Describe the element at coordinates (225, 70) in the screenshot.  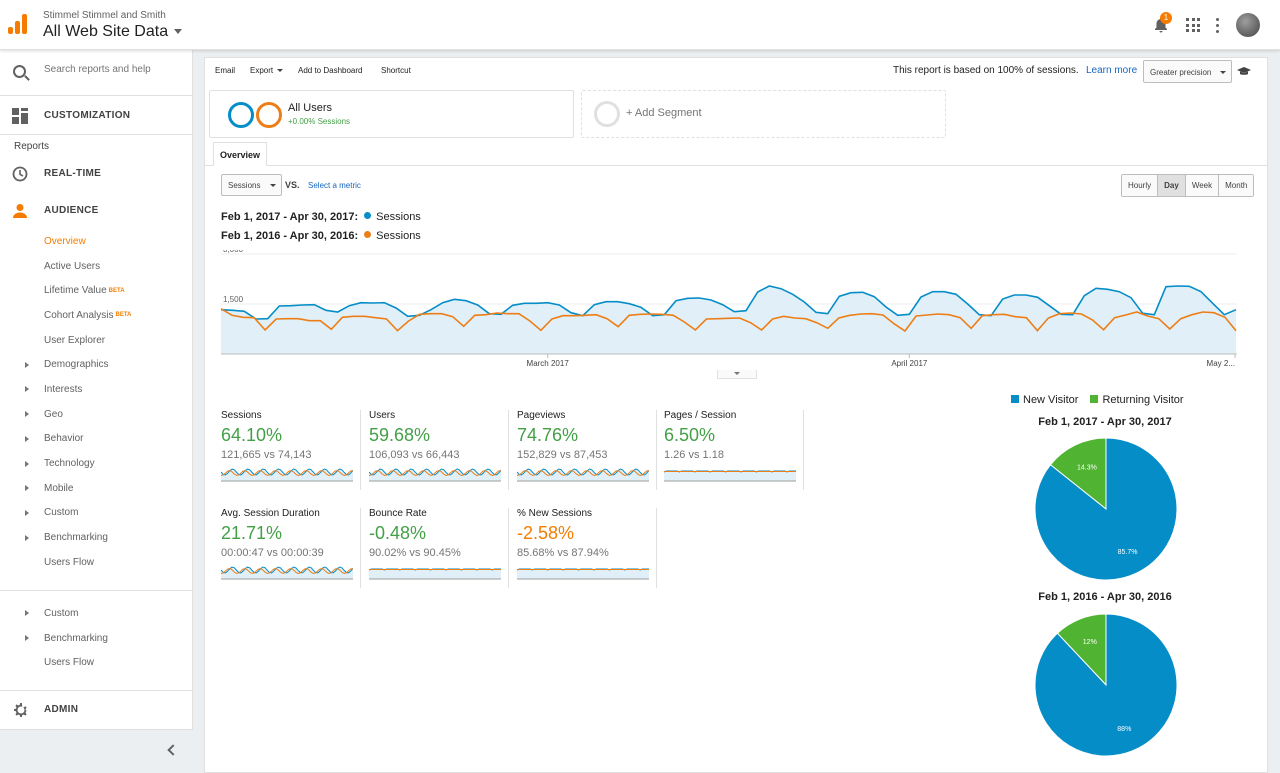
I see `email-button: Email` at that location.